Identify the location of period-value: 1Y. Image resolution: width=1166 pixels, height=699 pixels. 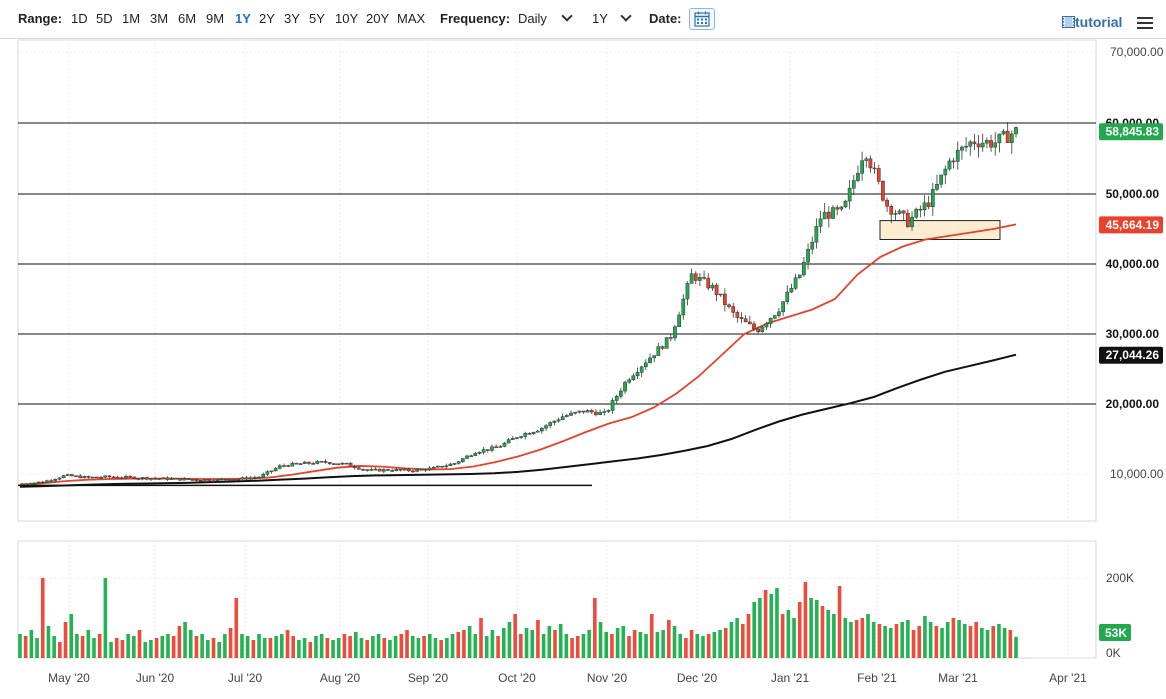
(600, 18).